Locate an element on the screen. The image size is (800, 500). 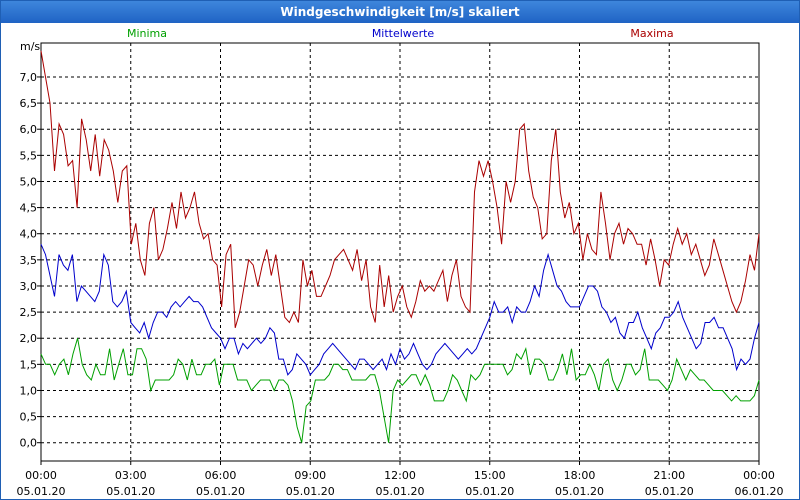
legend-minima: Minima is located at coordinates (147, 33).